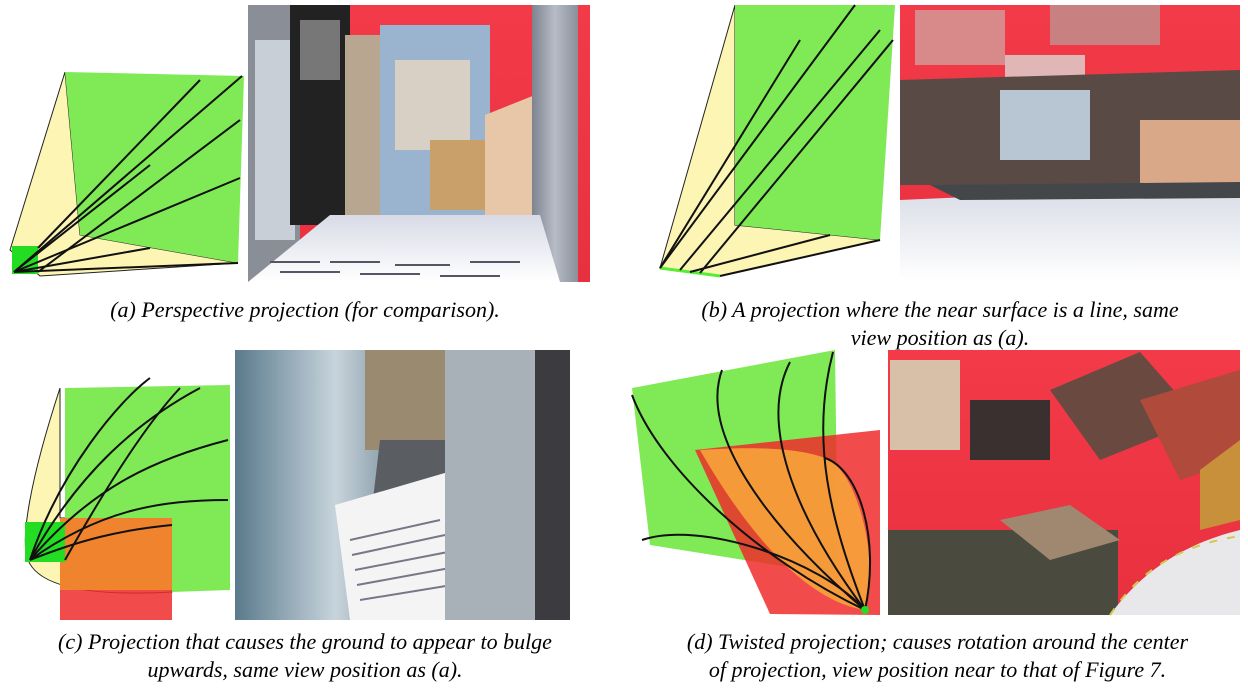 The width and height of the screenshot is (1248, 693). I want to click on render-a, so click(419, 143).